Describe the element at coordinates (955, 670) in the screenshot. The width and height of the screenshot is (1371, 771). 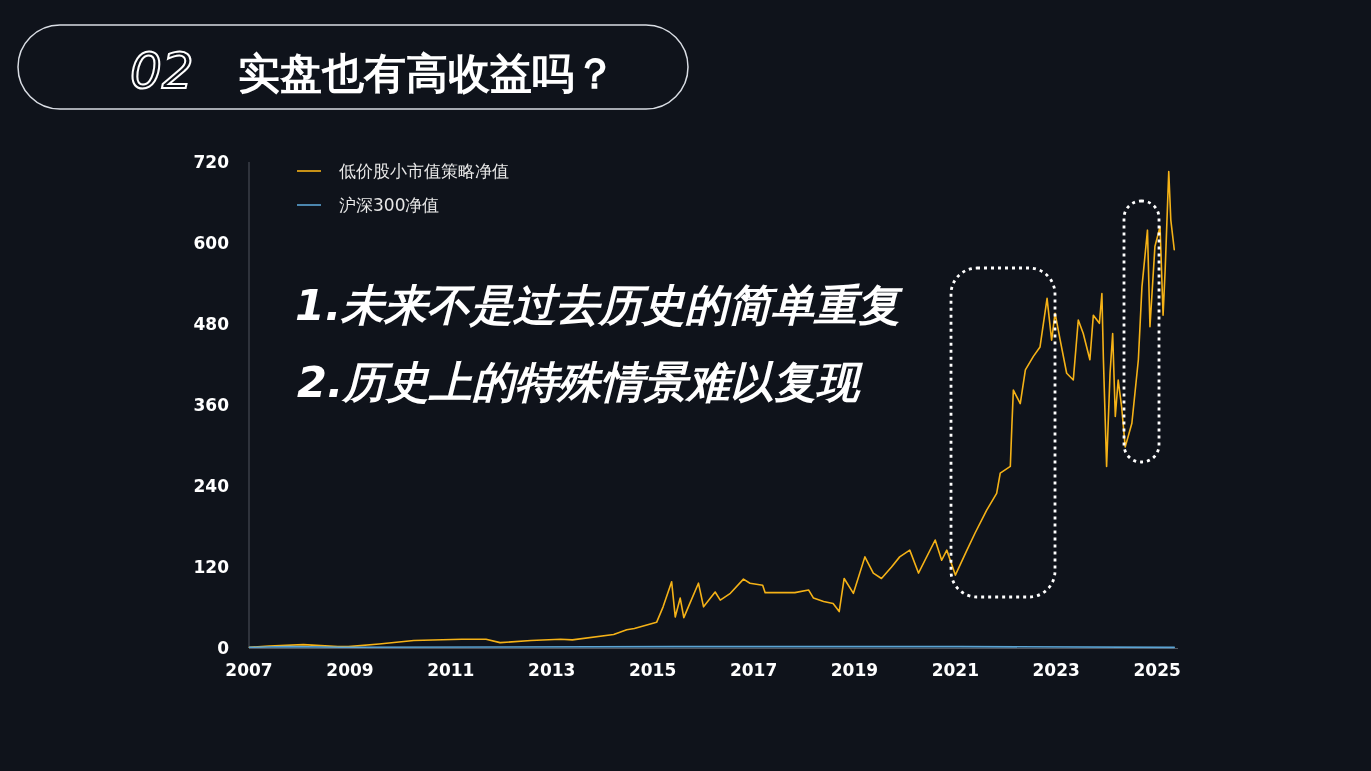
I see `x-tick-label: 2021` at that location.